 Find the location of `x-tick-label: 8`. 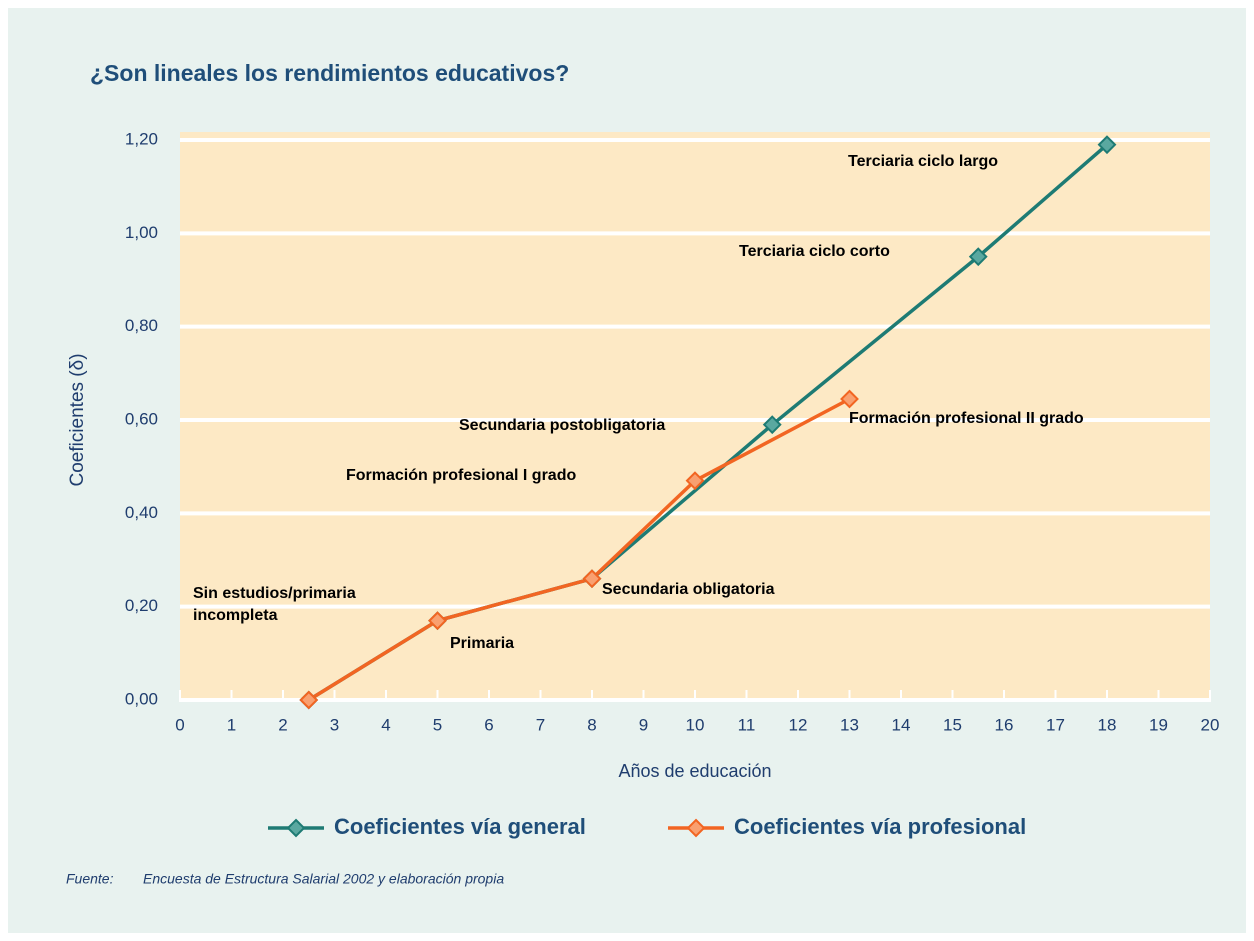

x-tick-label: 8 is located at coordinates (591, 724).